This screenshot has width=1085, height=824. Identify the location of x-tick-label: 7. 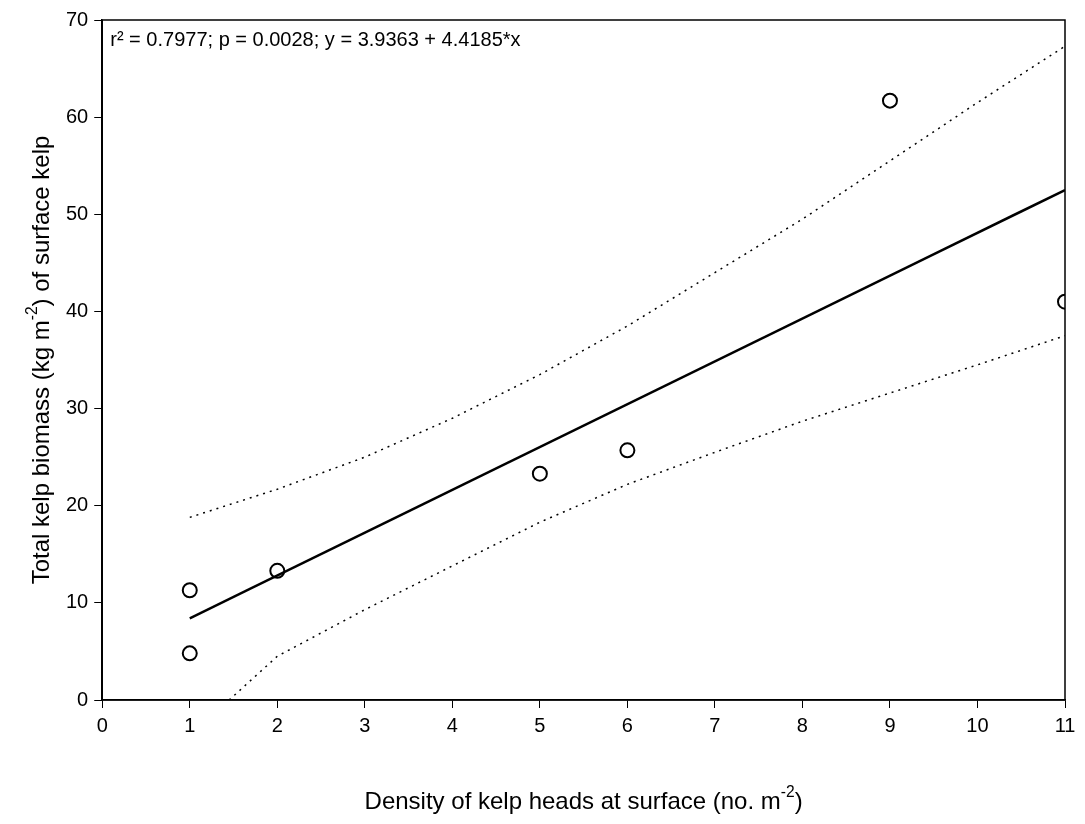
(715, 724).